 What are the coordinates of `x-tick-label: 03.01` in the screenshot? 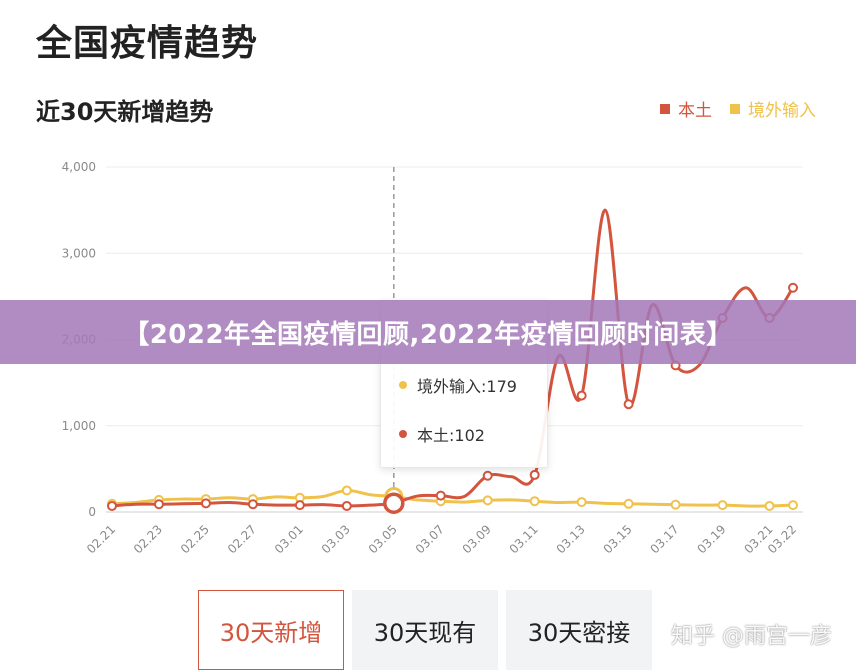 It's located at (289, 539).